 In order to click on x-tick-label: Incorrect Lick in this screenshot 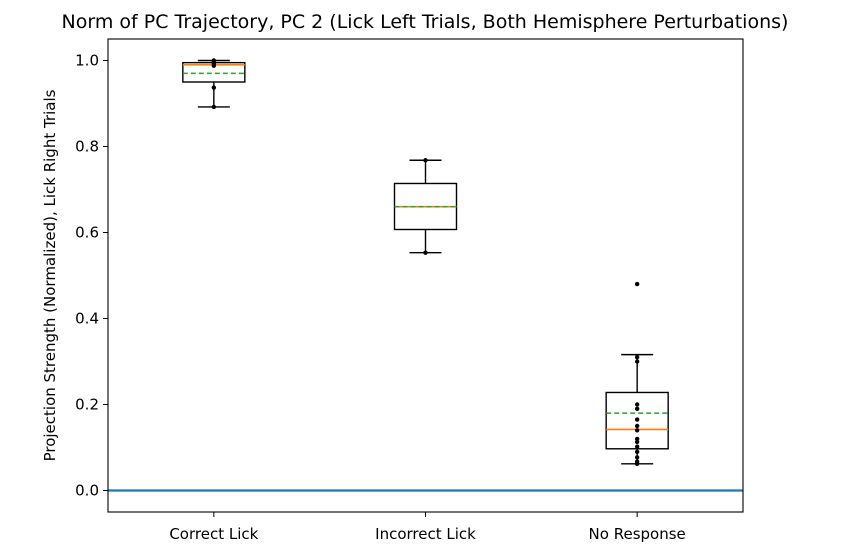, I will do `click(425, 534)`.